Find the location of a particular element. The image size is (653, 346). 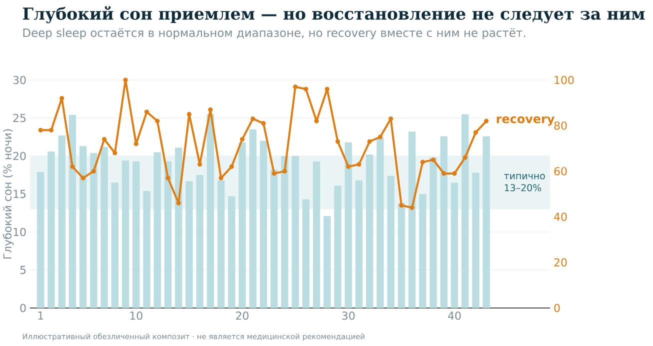

chart-title: Глубокий сон приемлем — но восстановление не следует за ним is located at coordinates (333, 15).